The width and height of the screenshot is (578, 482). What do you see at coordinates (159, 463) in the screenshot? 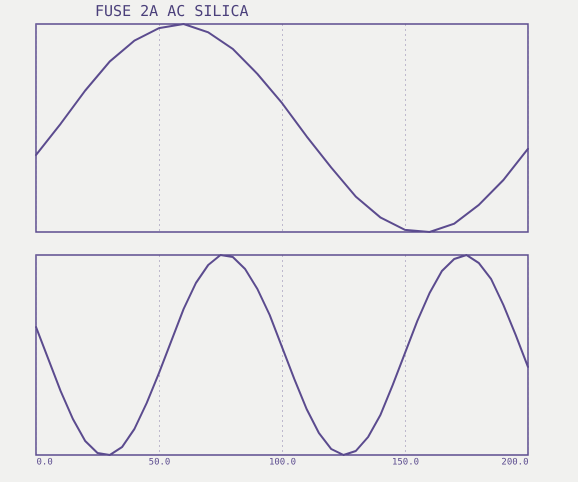
I see `x-tick-label: 50.0` at bounding box center [159, 463].